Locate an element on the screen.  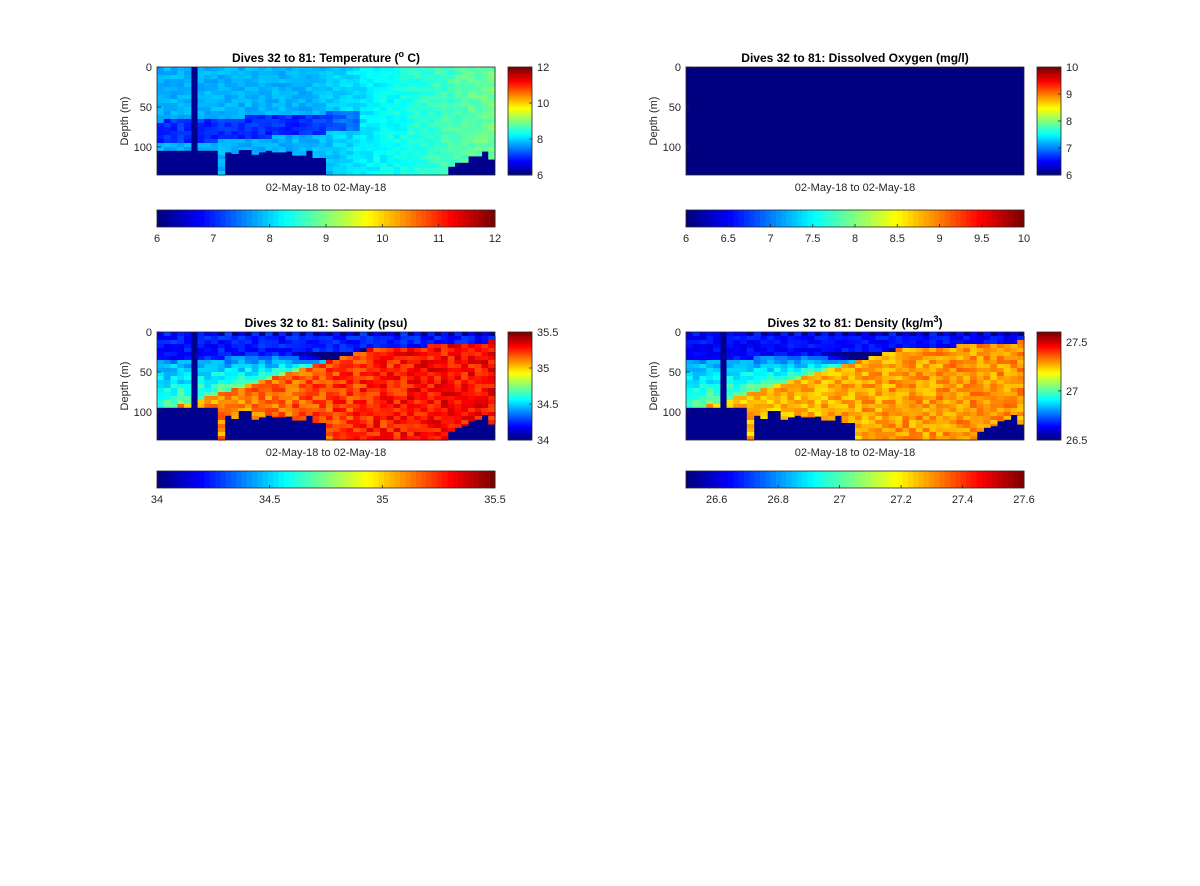
colorbar-tick-label: 27.6 is located at coordinates (1023, 500).